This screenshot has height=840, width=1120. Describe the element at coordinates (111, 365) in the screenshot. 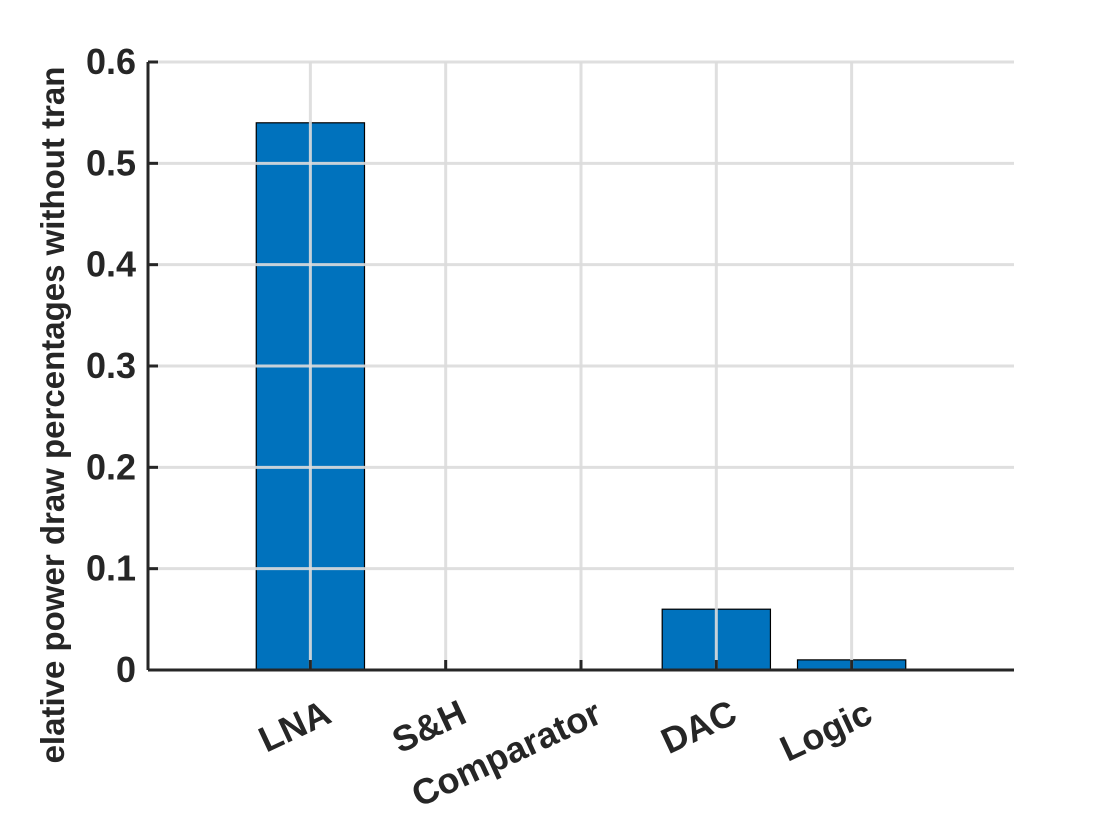

I see `y-tick-label: 0.3` at that location.